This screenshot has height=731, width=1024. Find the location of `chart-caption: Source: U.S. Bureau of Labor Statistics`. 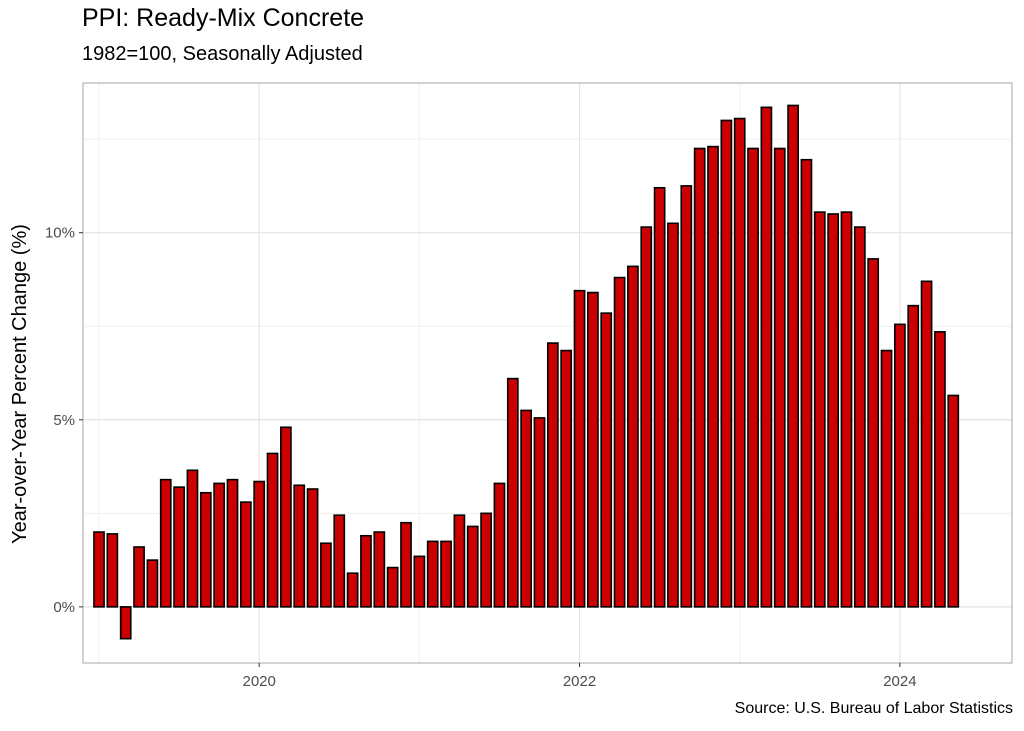

chart-caption: Source: U.S. Bureau of Labor Statistics is located at coordinates (873, 708).